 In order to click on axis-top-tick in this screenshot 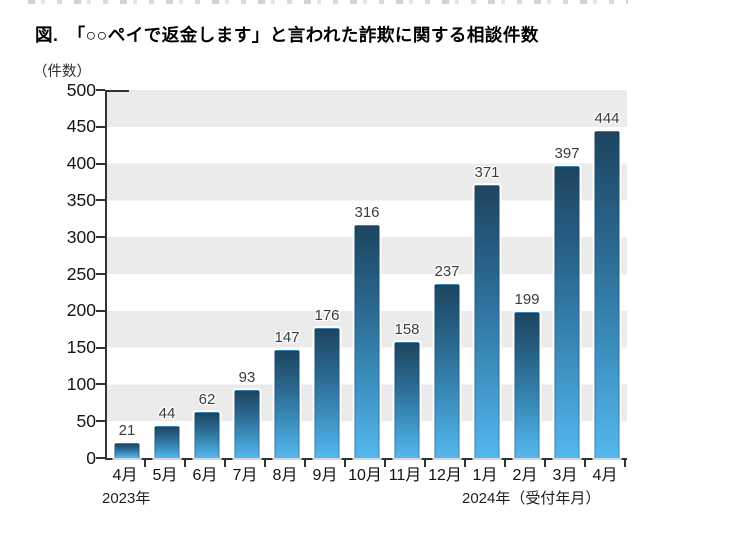, I will do `click(118, 91)`.